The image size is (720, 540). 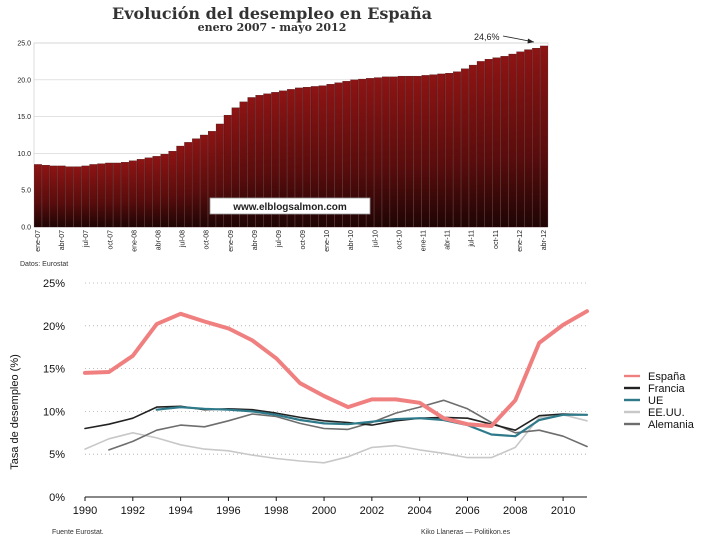 I want to click on line-x-tick-label: 2004, so click(x=419, y=511).